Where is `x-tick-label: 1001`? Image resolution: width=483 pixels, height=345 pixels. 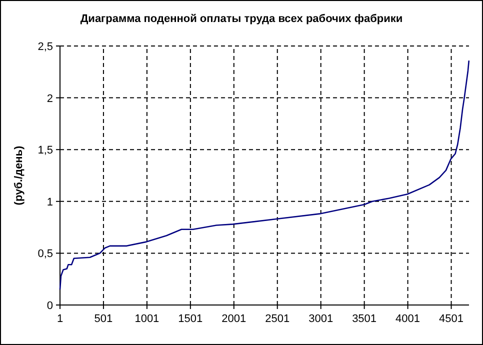 x-tick-label: 1001 is located at coordinates (147, 319).